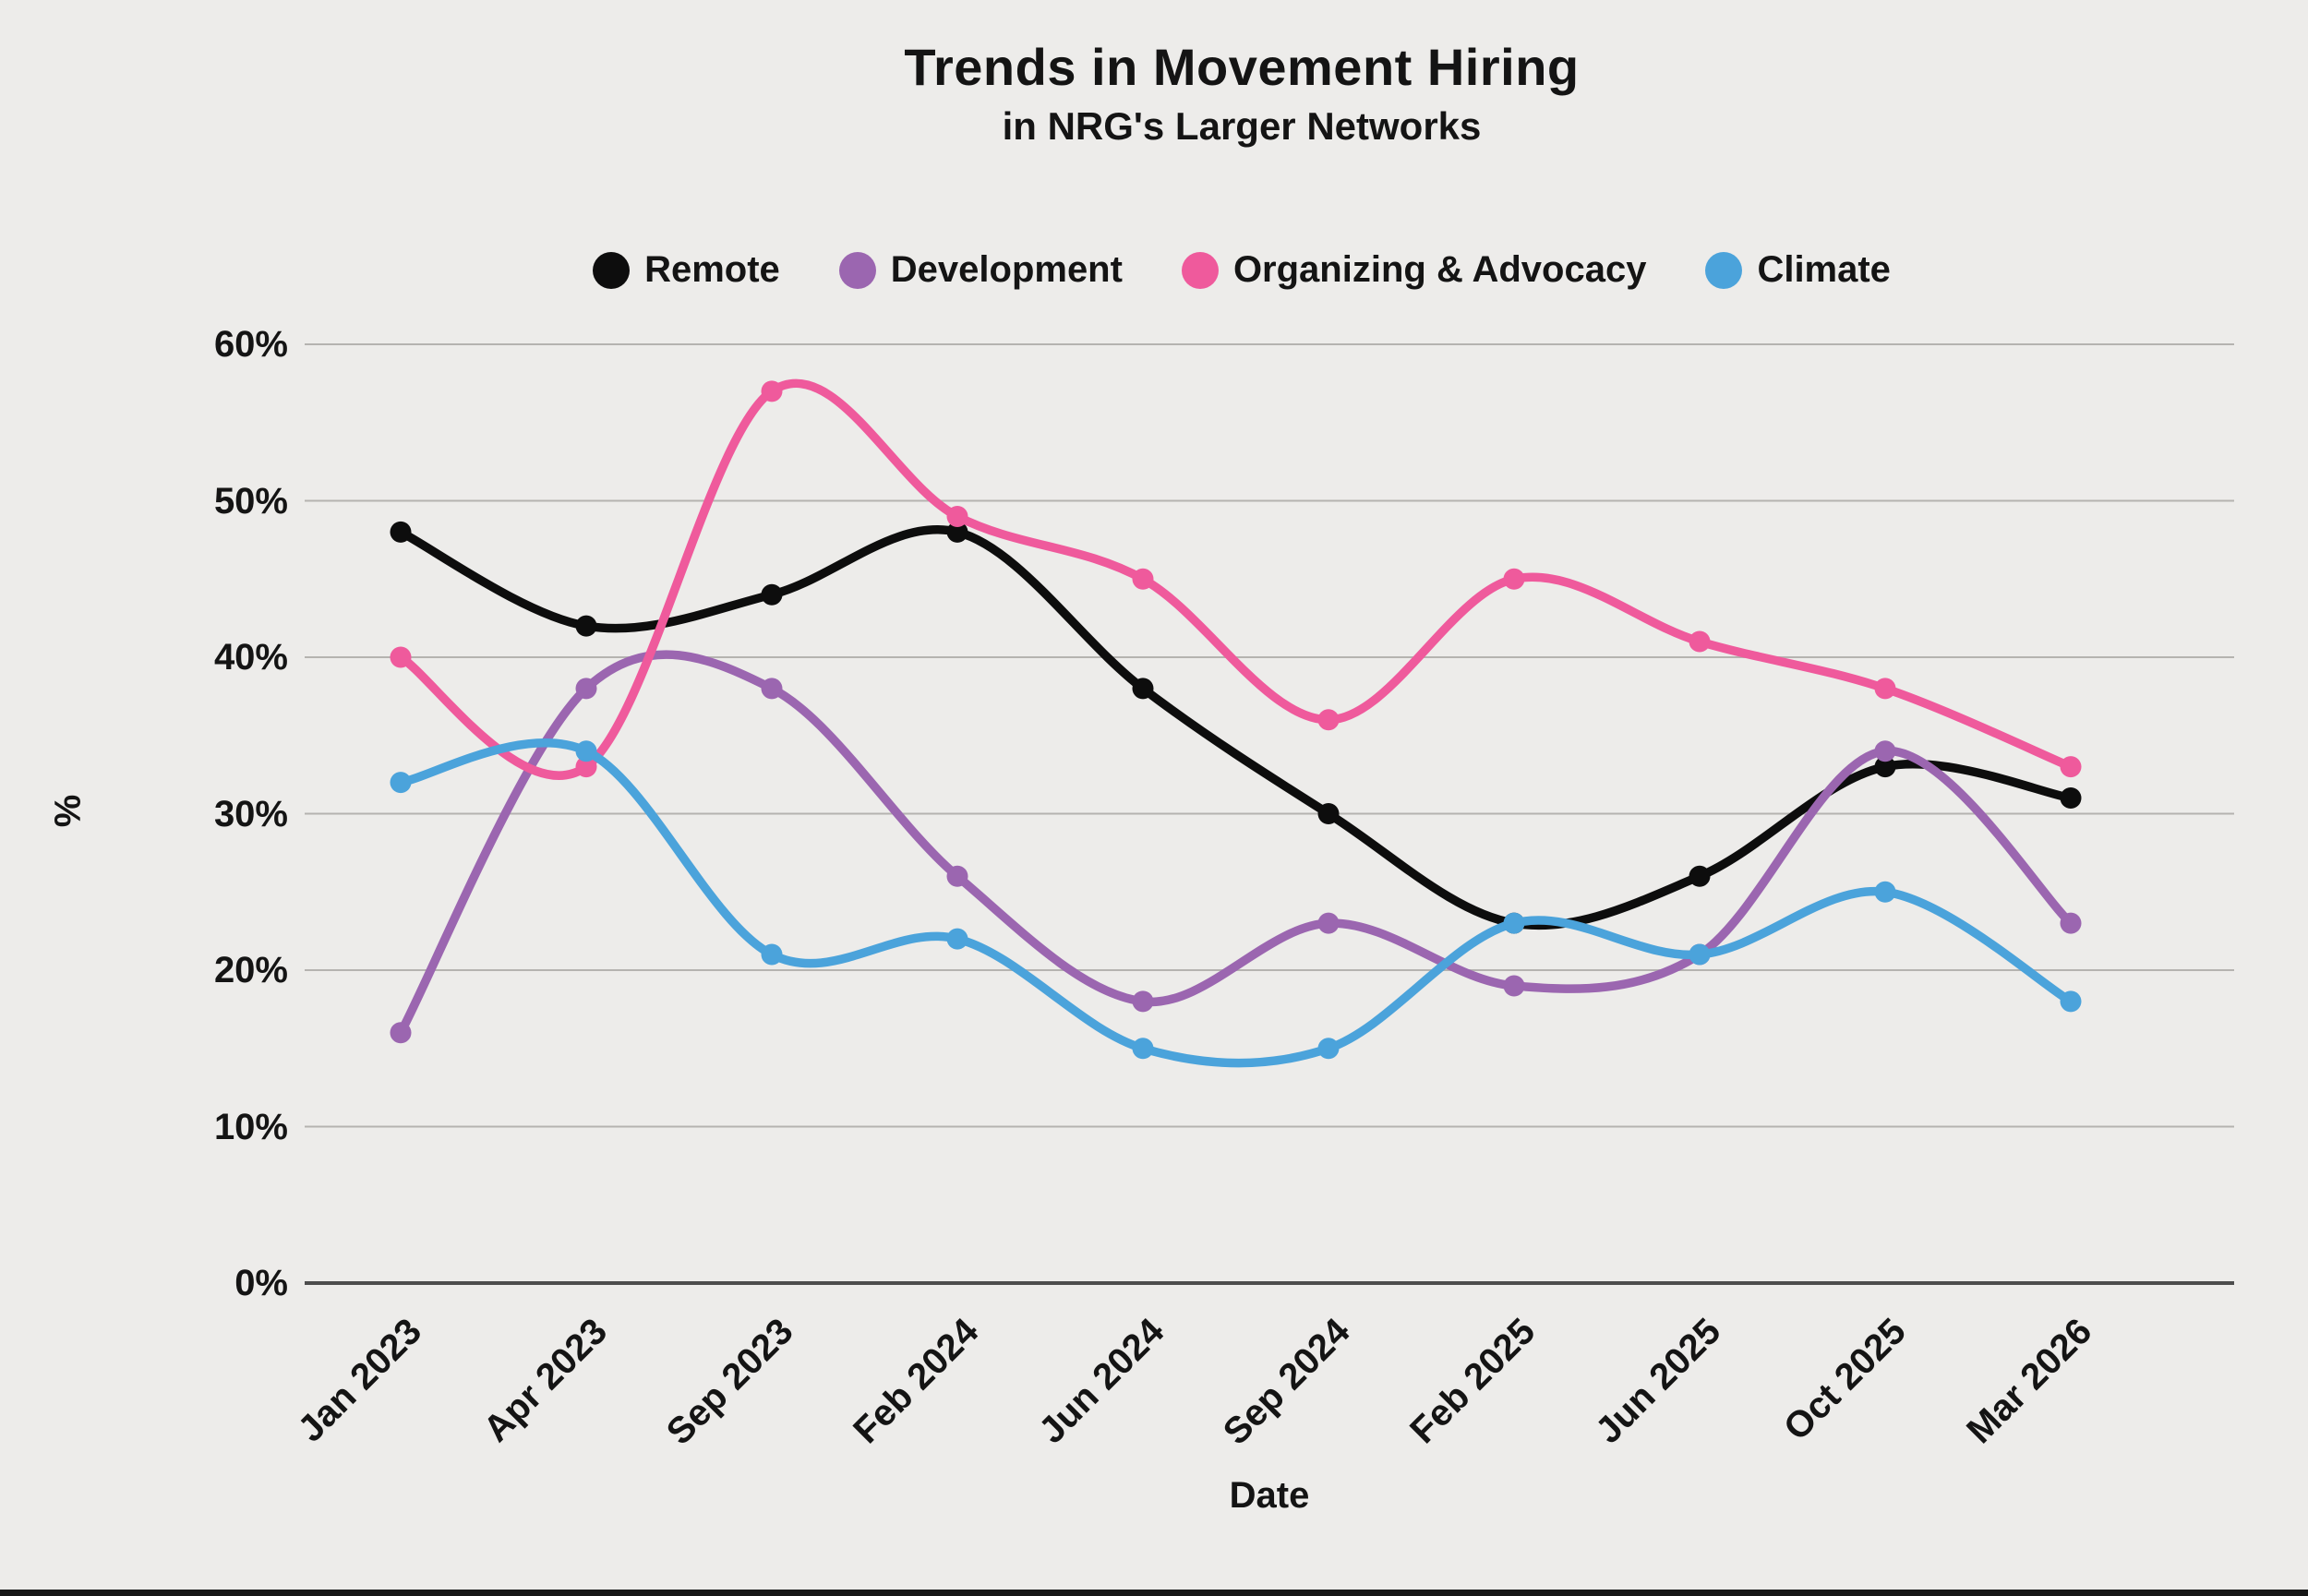 Image resolution: width=2308 pixels, height=1596 pixels. I want to click on y-tick-label: 10%, so click(250, 1126).